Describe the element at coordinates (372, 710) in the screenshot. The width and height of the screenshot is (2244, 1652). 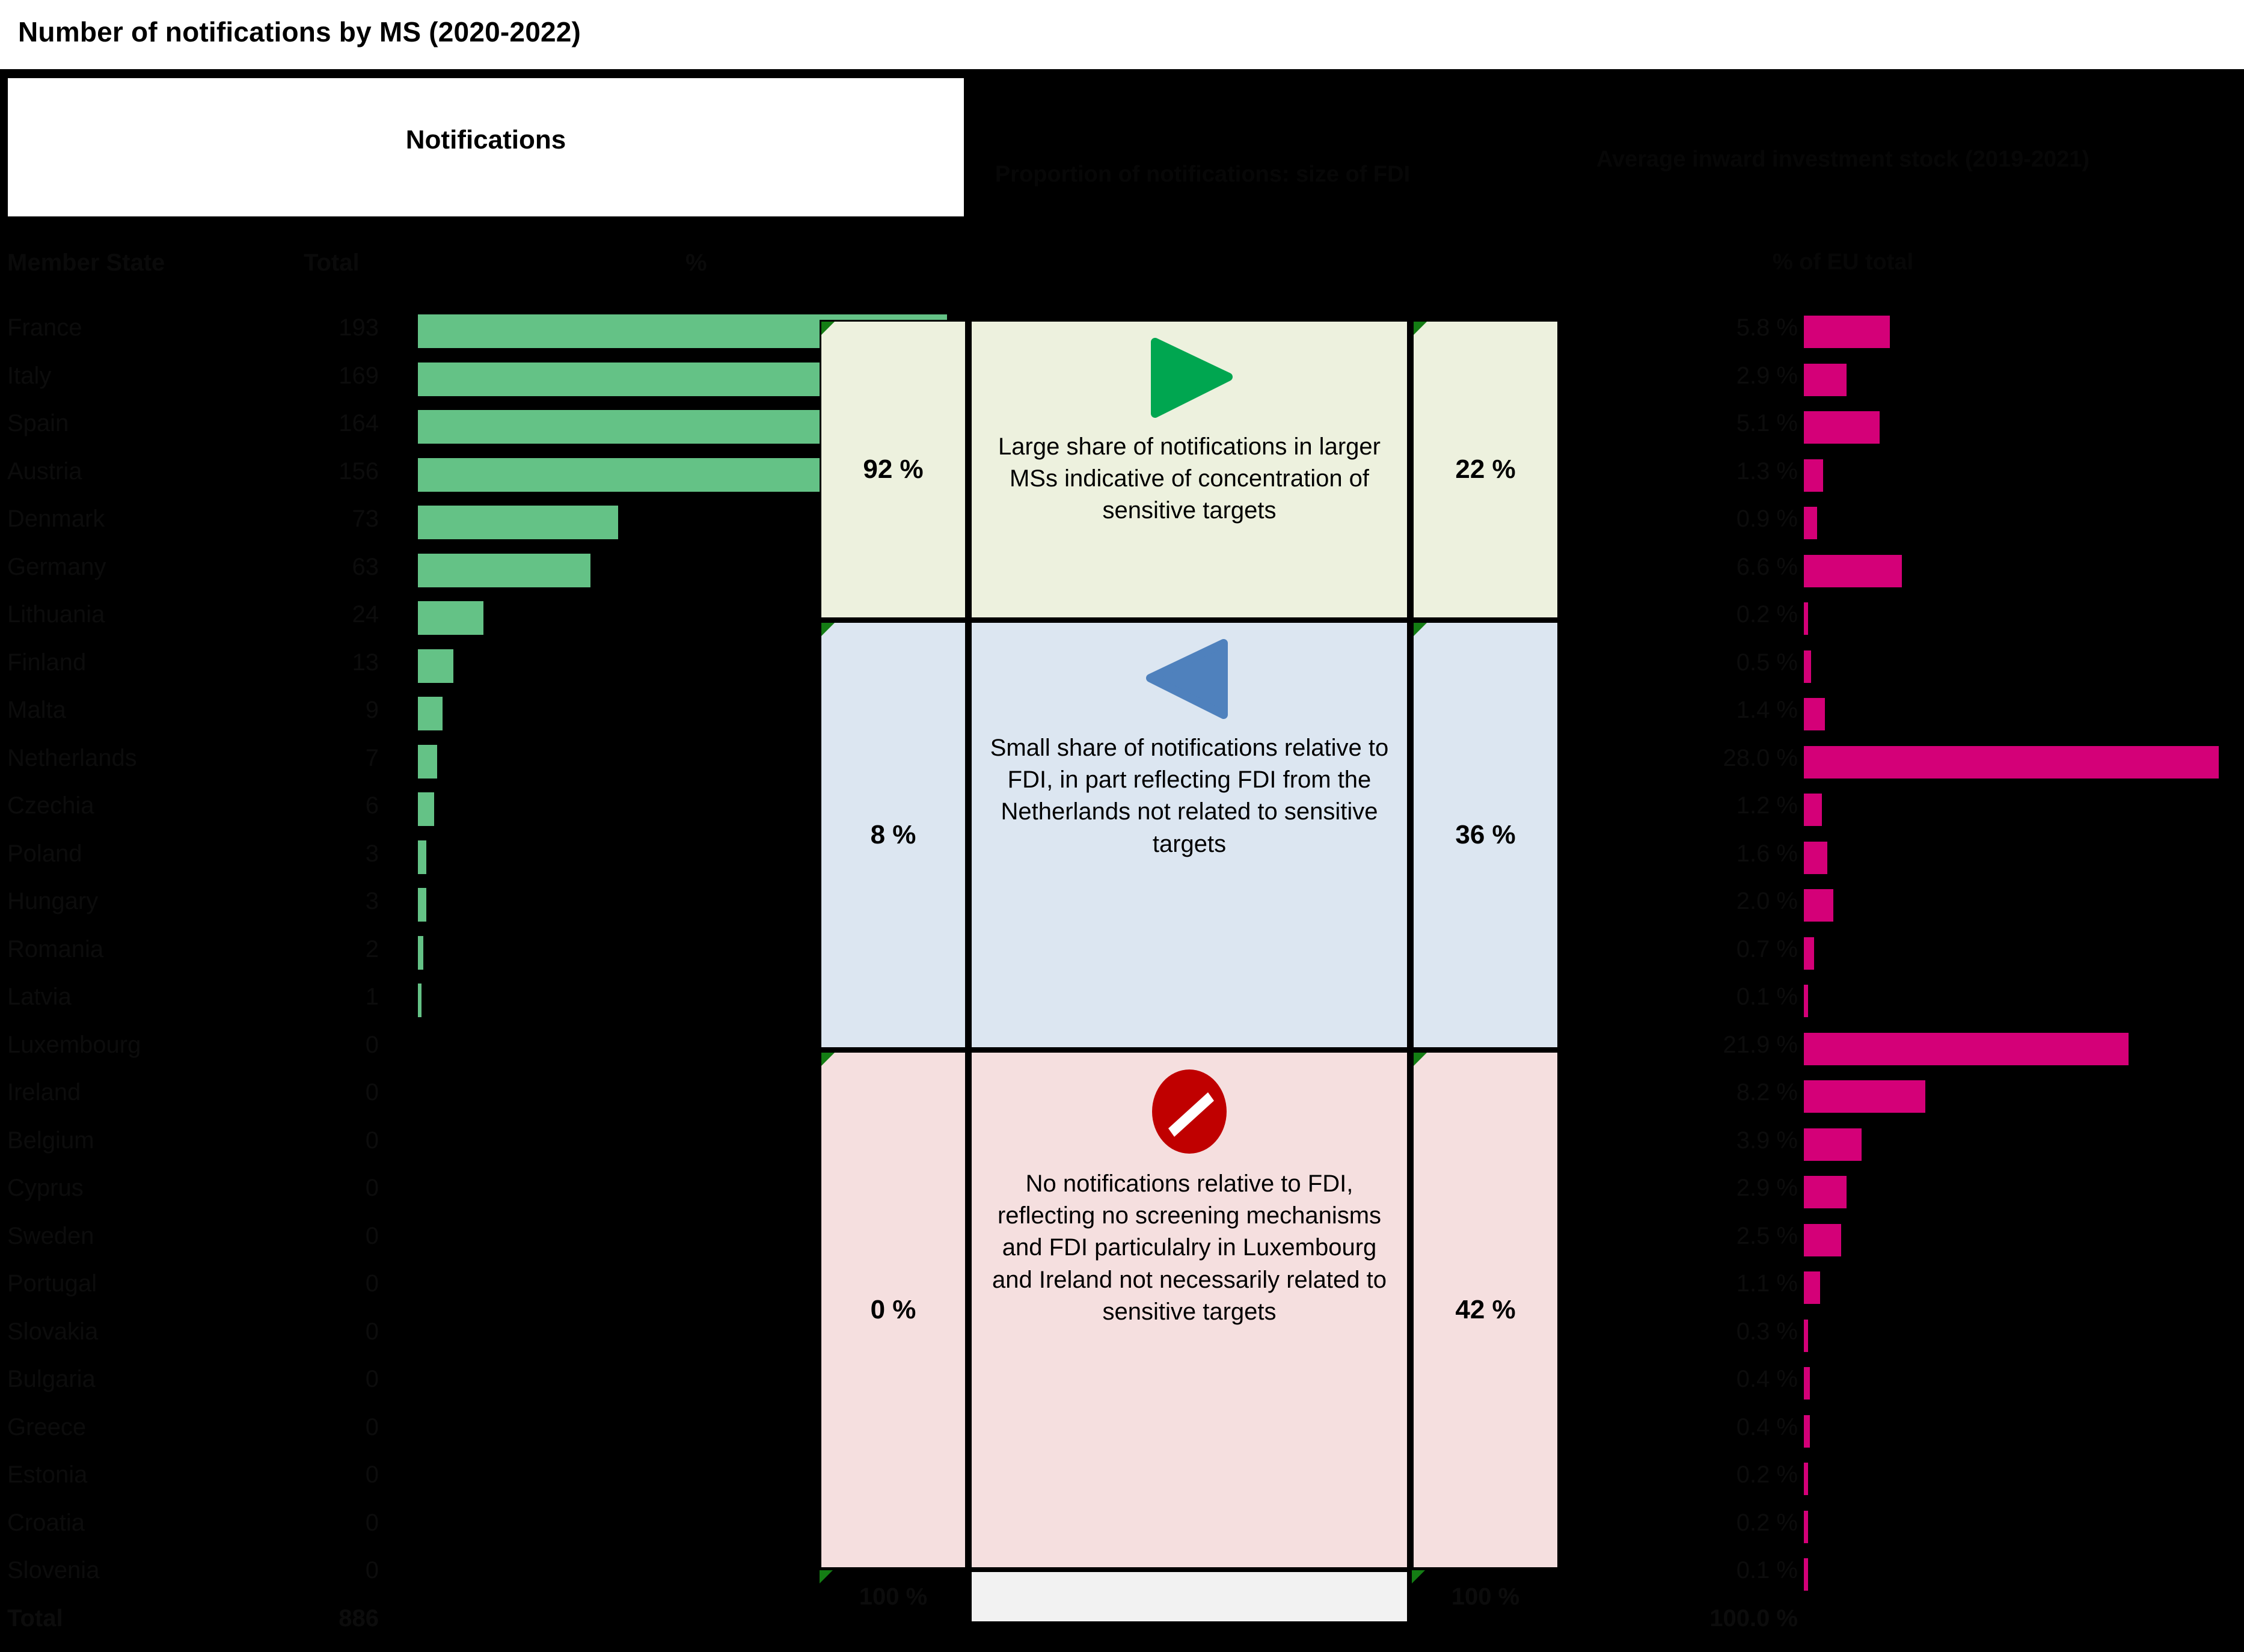
I see `notifications-total-value: 9` at that location.